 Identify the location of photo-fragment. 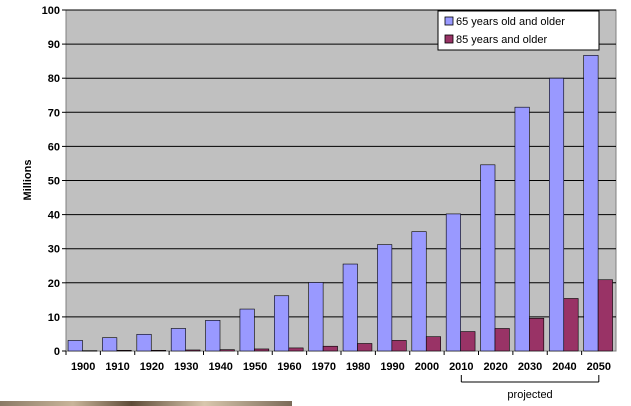
(146, 403).